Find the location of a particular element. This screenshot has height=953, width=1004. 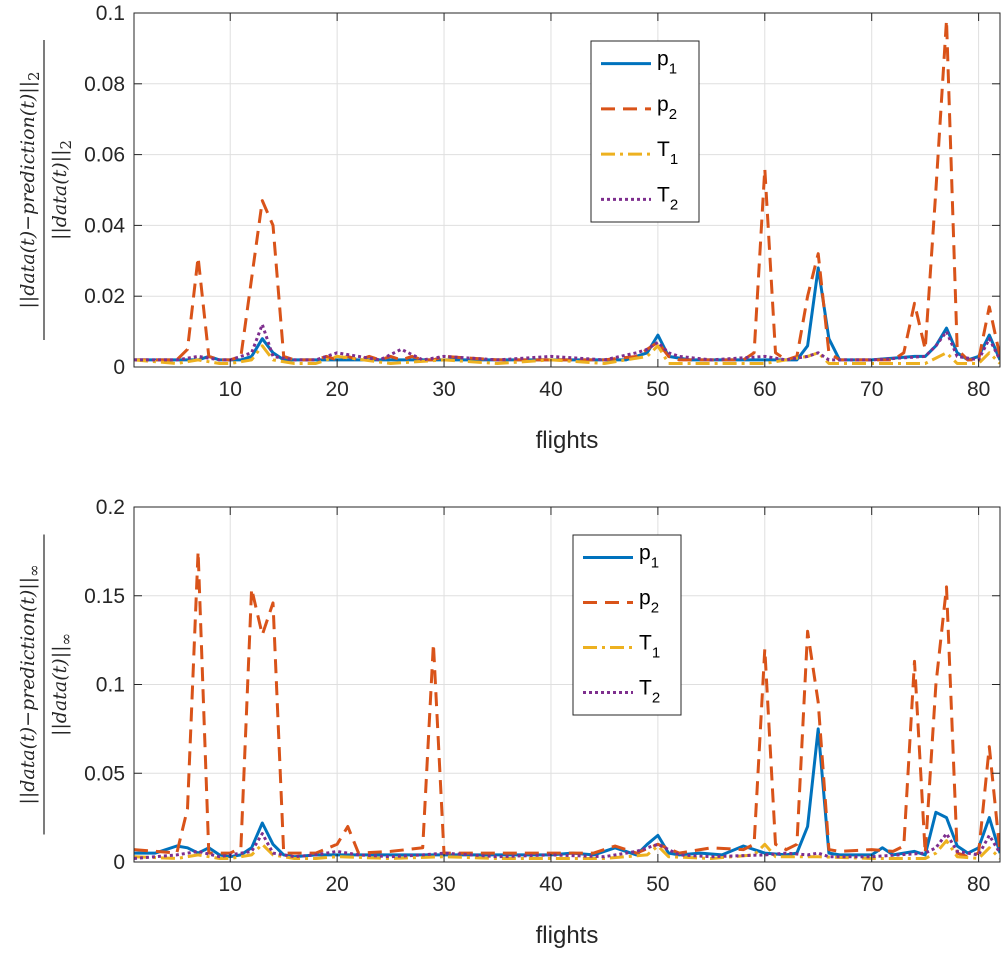

y-axis-label: ||data(t)−prediction(t)||2||data(t)||2 is located at coordinates (46, 190).